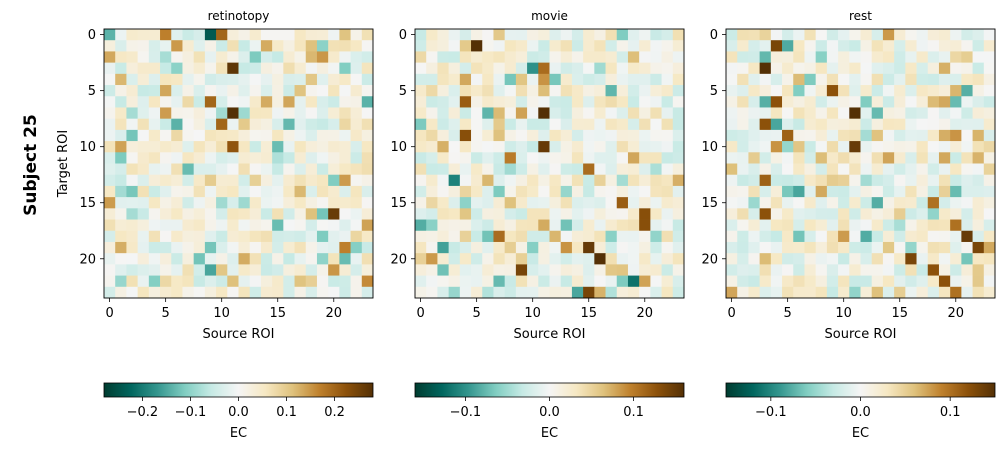 The image size is (1004, 450). What do you see at coordinates (143, 412) in the screenshot?
I see `colorbar-tick-label: −0.2` at bounding box center [143, 412].